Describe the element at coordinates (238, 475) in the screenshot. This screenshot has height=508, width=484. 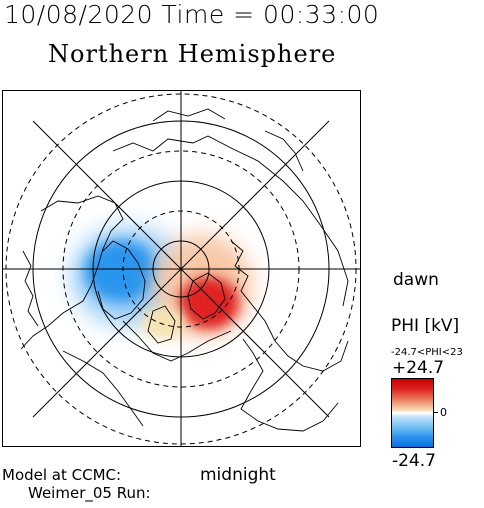
I see `midnight-label: midnight` at that location.